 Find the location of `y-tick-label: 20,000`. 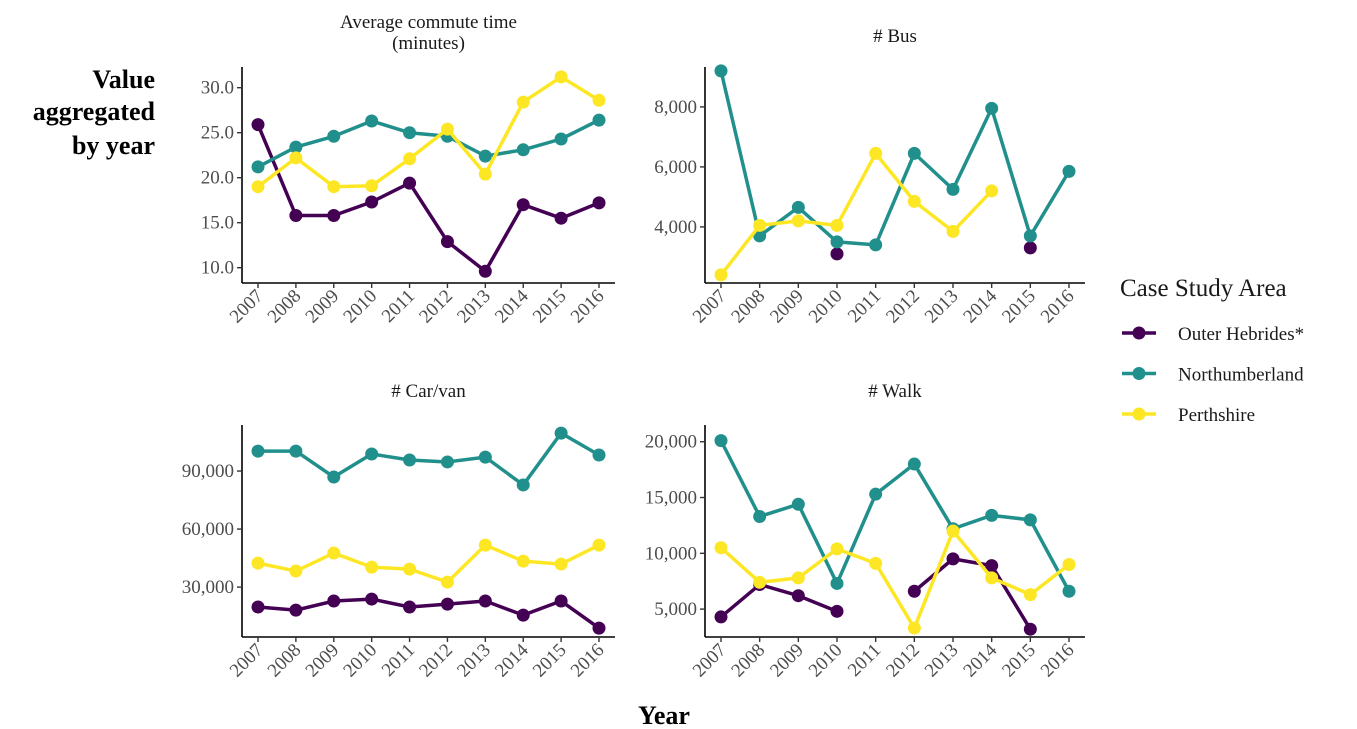

y-tick-label: 20,000 is located at coordinates (671, 442).